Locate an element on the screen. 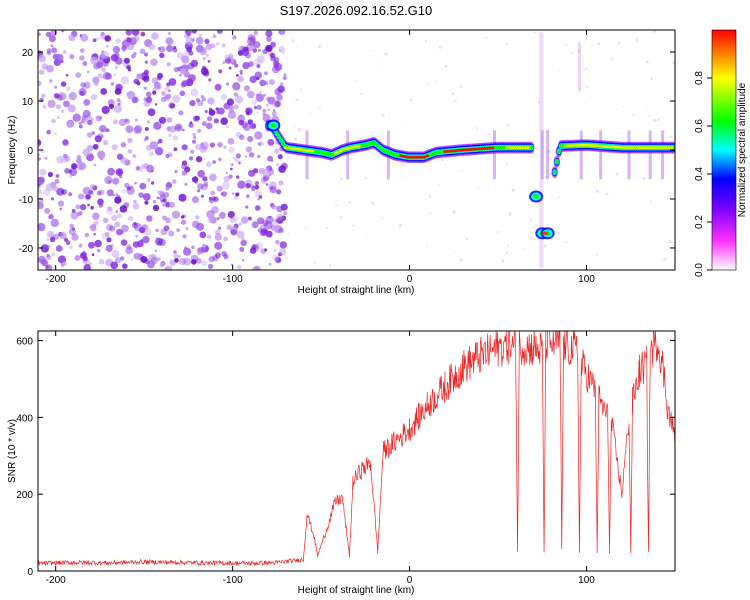 The image size is (750, 600). x-tick-label: -200 is located at coordinates (56, 580).